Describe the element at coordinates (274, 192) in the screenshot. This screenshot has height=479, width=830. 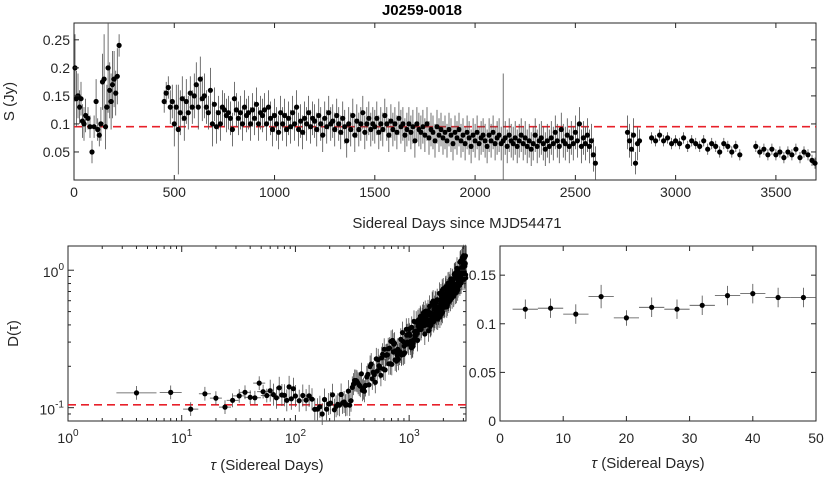
I see `x-tick-label: 1000` at that location.